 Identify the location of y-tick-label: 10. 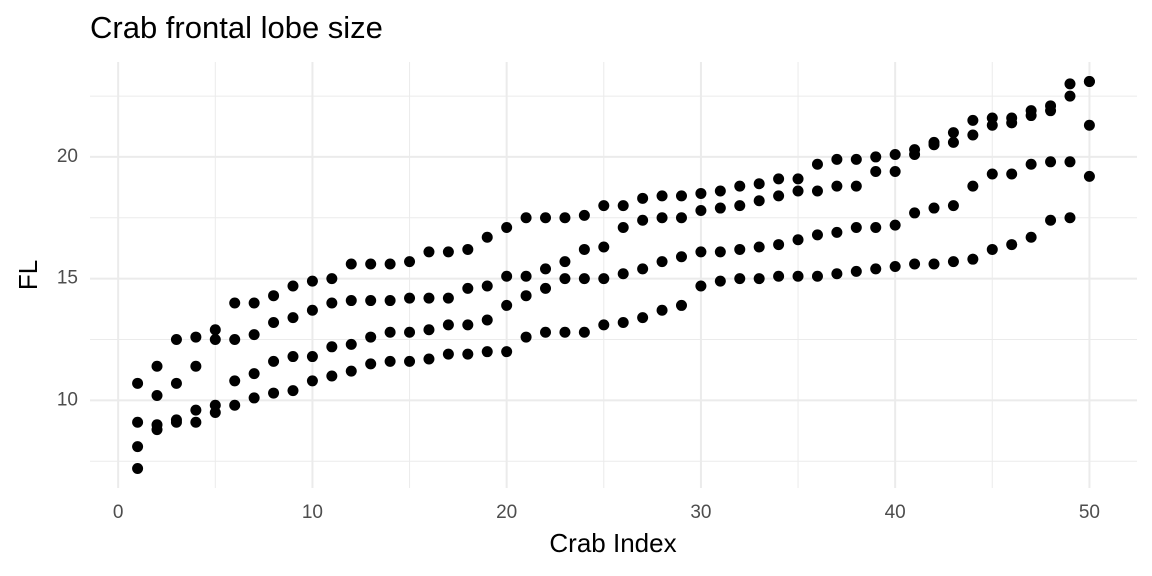
(67, 399).